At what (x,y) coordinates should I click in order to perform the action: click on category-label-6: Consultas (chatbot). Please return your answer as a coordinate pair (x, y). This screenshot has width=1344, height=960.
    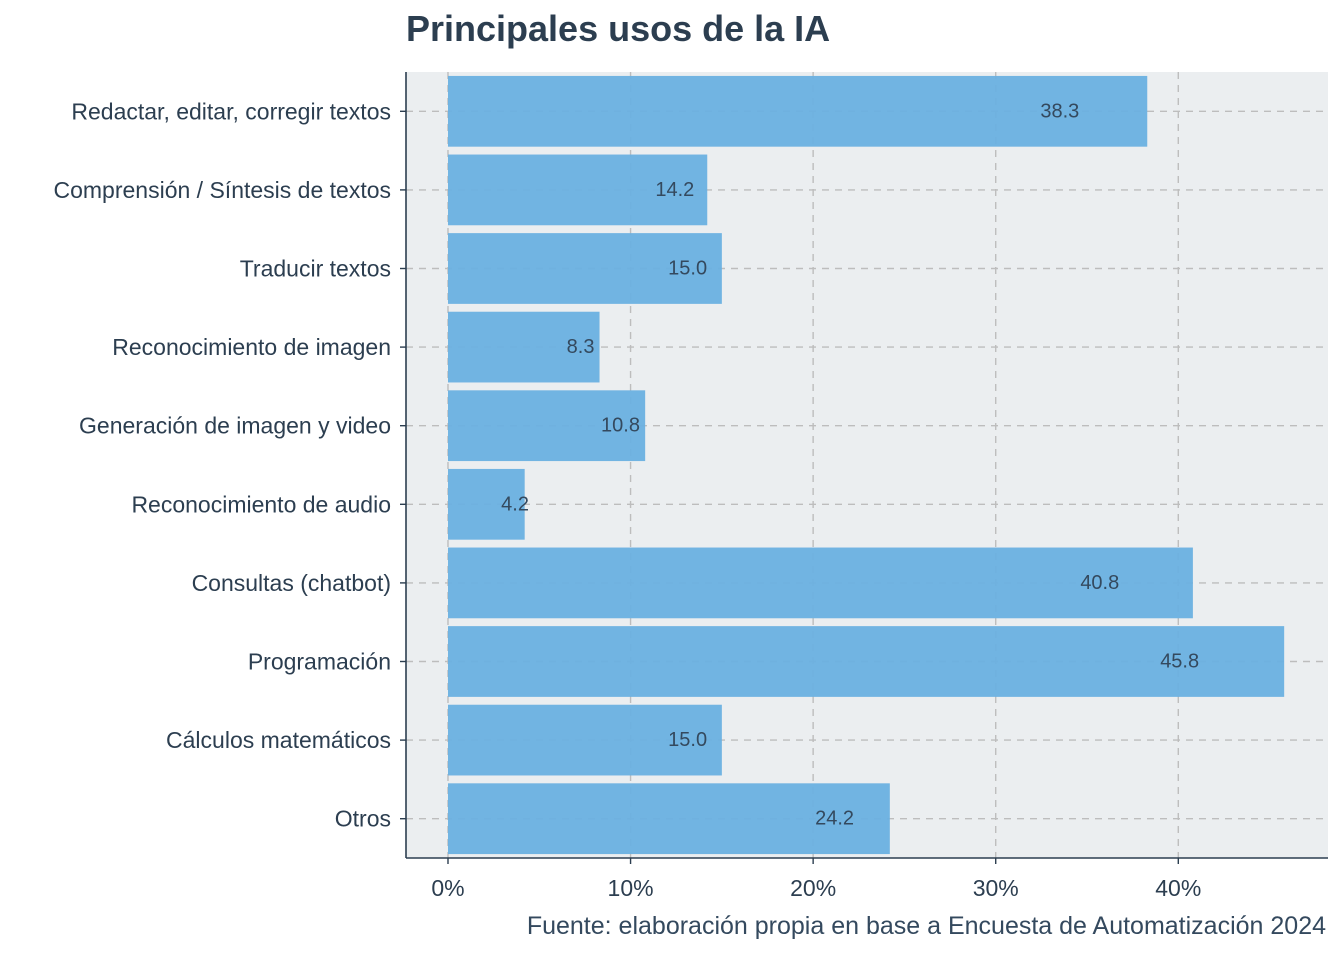
    Looking at the image, I should click on (291, 583).